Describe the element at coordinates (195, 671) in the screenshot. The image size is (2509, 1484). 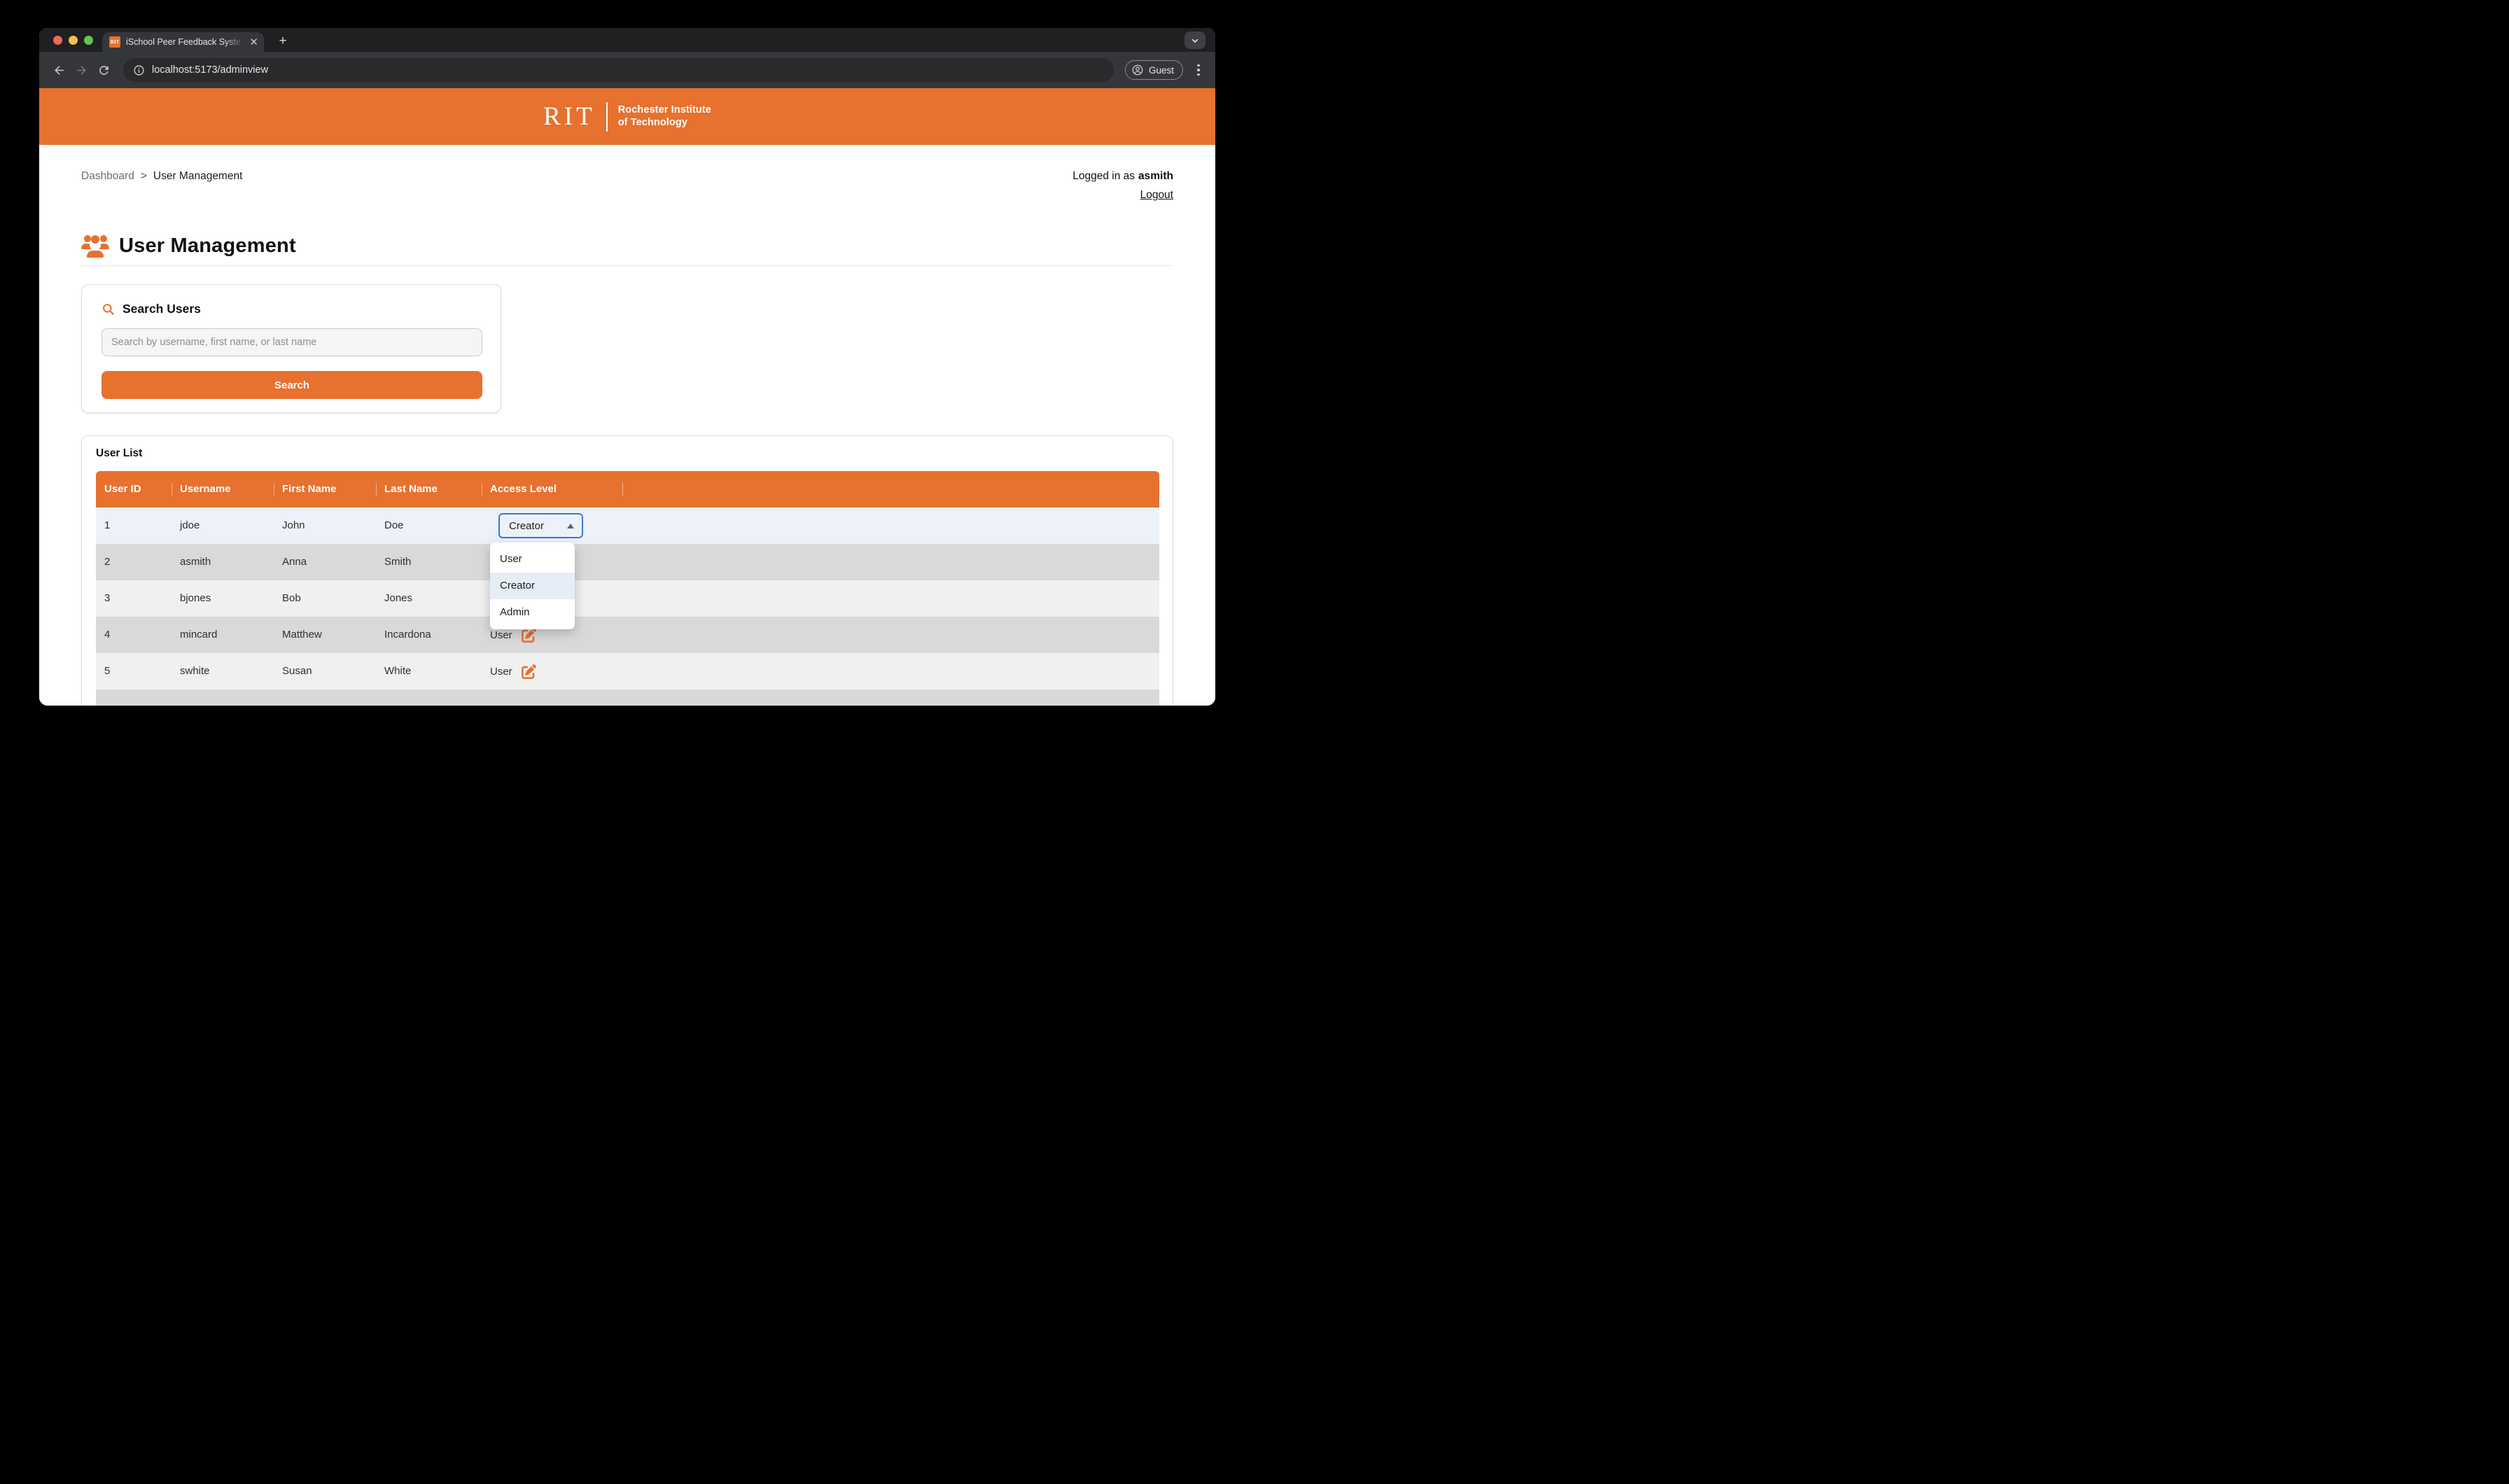
I see `cell-username: swhite` at that location.